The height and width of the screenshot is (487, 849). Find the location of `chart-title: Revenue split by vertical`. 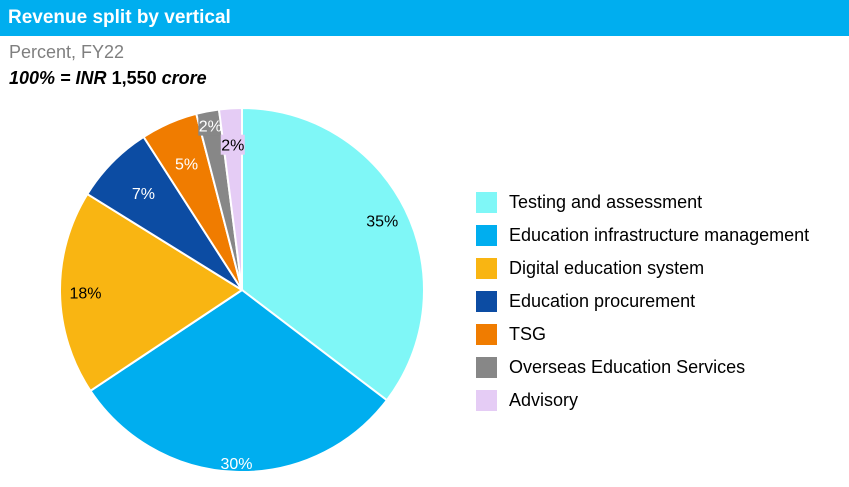

chart-title: Revenue split by vertical is located at coordinates (119, 17).